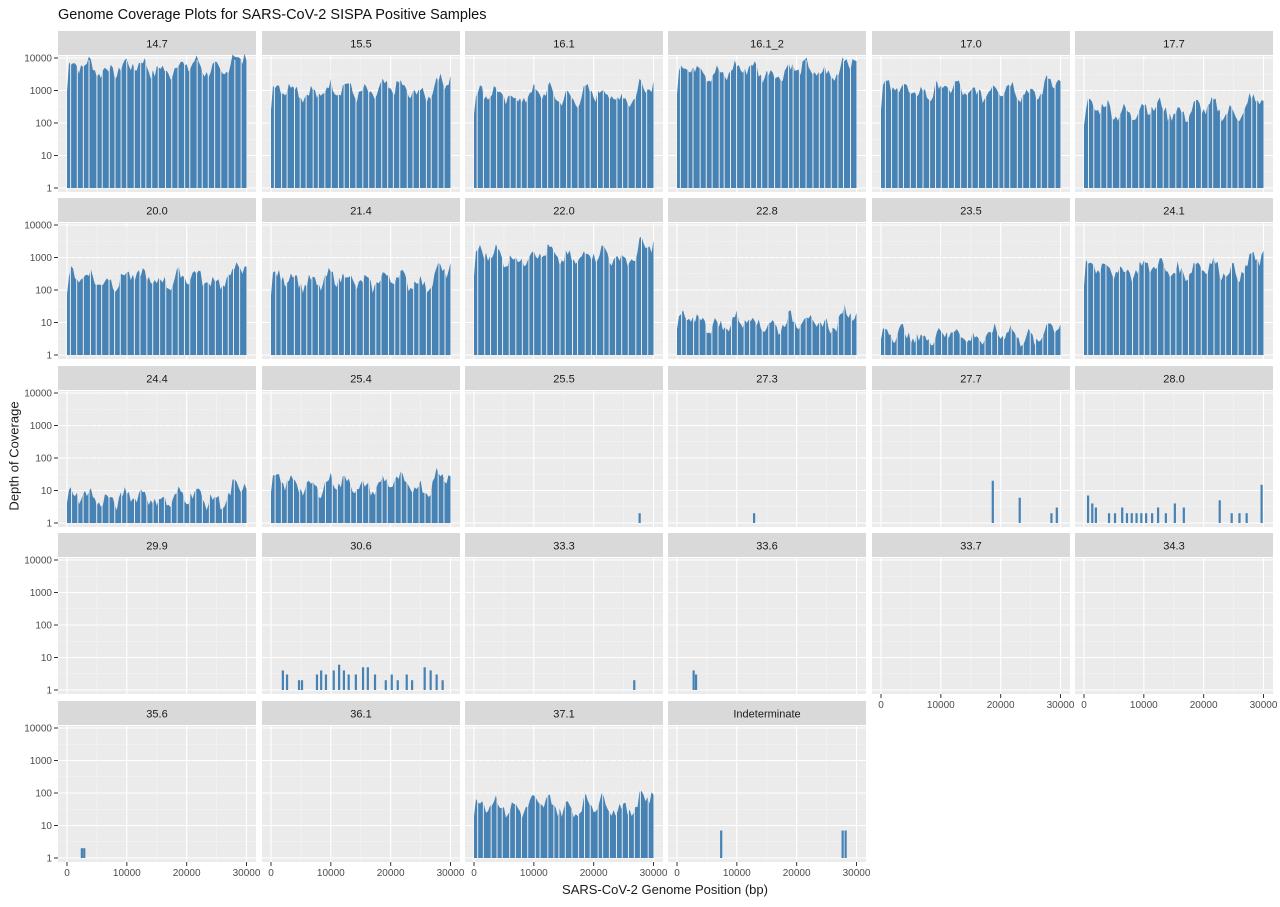 The image size is (1280, 907). Describe the element at coordinates (563, 547) in the screenshot. I see `facet-label: 33.3` at that location.